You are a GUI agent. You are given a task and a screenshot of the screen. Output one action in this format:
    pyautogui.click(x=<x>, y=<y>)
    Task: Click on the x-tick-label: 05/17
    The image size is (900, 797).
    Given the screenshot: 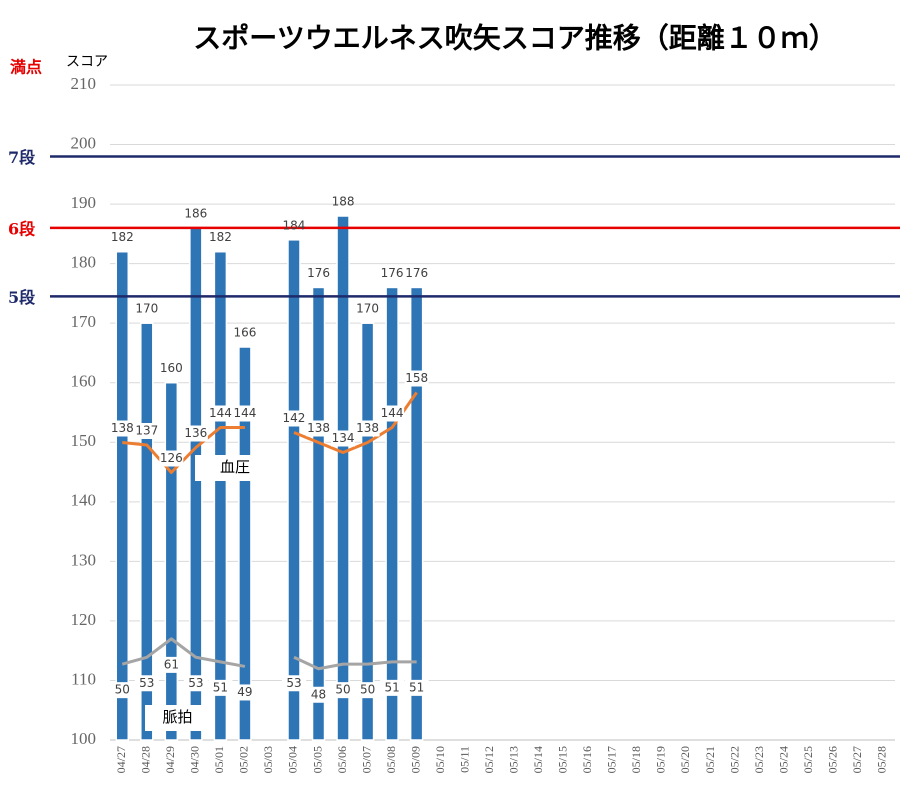 What is the action you would take?
    pyautogui.click(x=612, y=759)
    